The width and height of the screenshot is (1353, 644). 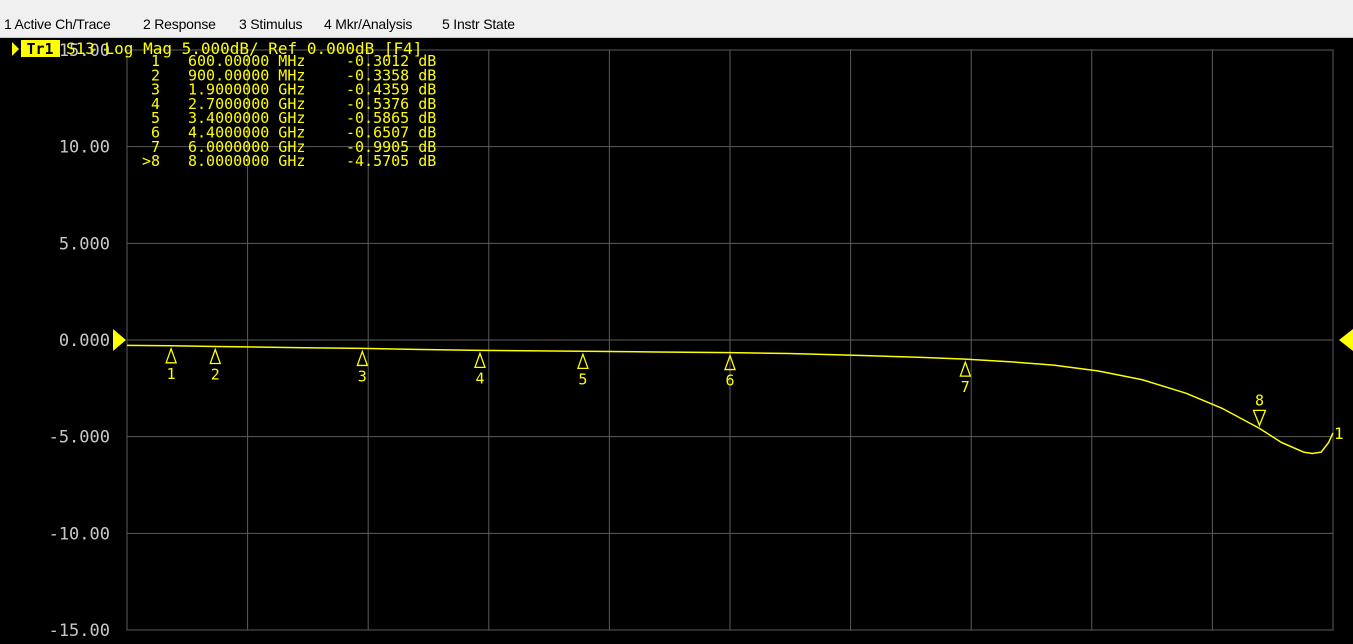 I want to click on readout-marker-id: 5, so click(x=155, y=118).